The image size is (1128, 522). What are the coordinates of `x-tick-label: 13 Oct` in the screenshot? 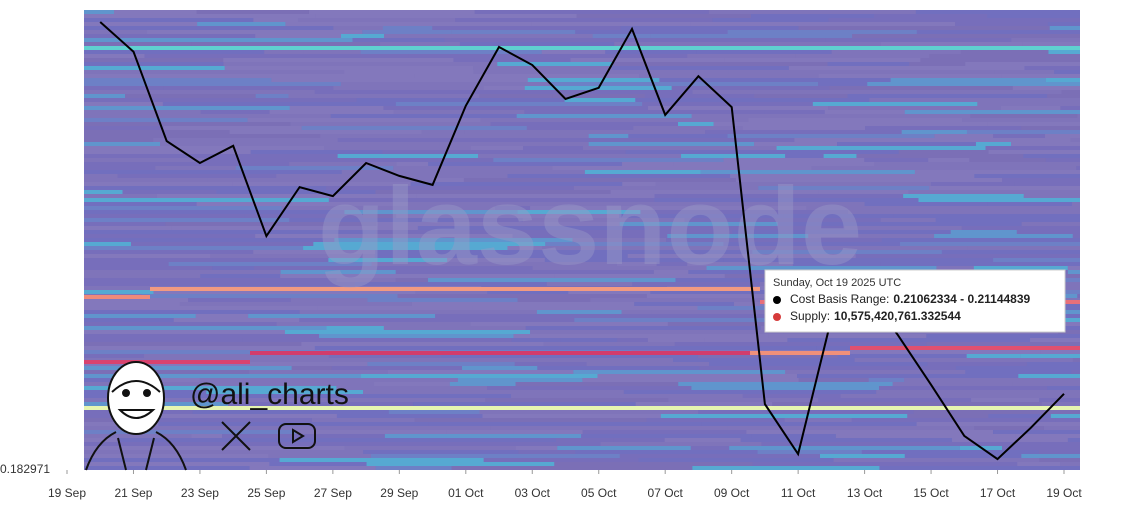 It's located at (865, 493).